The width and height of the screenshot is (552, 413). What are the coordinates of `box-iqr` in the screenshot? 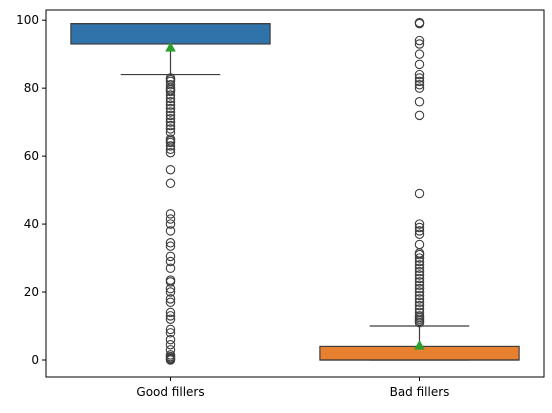 It's located at (170, 33).